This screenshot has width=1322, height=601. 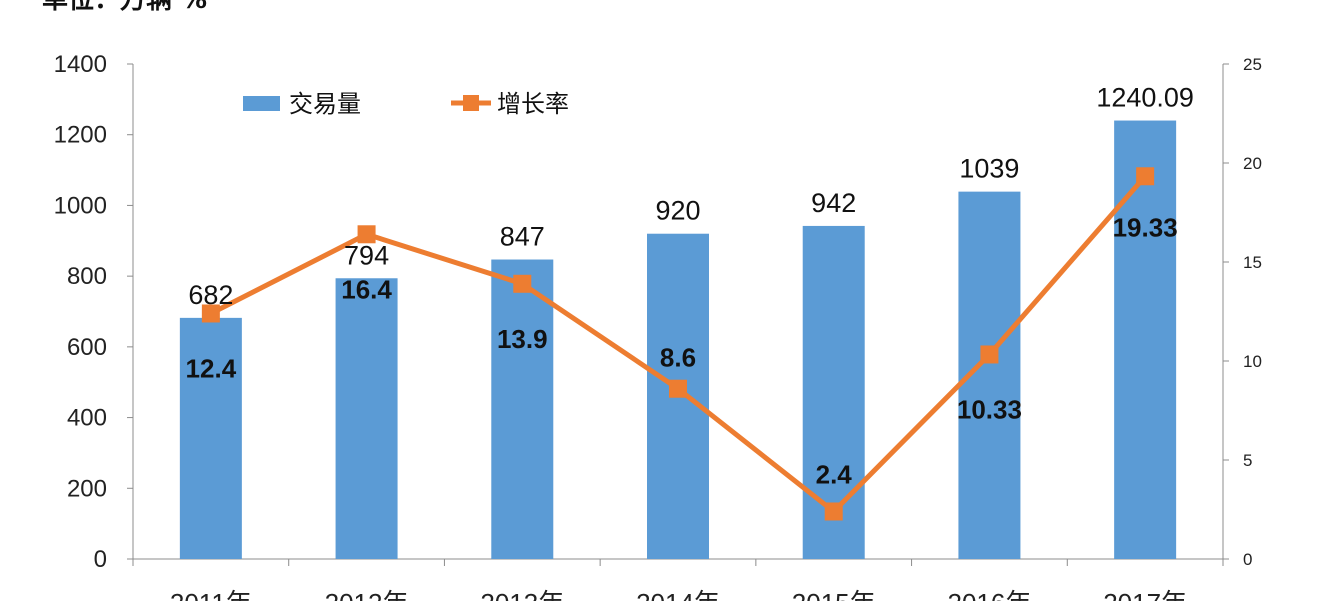 What do you see at coordinates (834, 594) in the screenshot?
I see `x-tick-label: 2015年` at bounding box center [834, 594].